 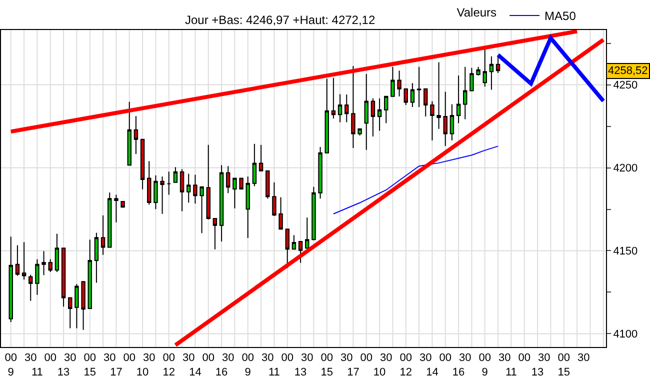 What do you see at coordinates (560, 16) in the screenshot?
I see `legend-label: MA50` at bounding box center [560, 16].